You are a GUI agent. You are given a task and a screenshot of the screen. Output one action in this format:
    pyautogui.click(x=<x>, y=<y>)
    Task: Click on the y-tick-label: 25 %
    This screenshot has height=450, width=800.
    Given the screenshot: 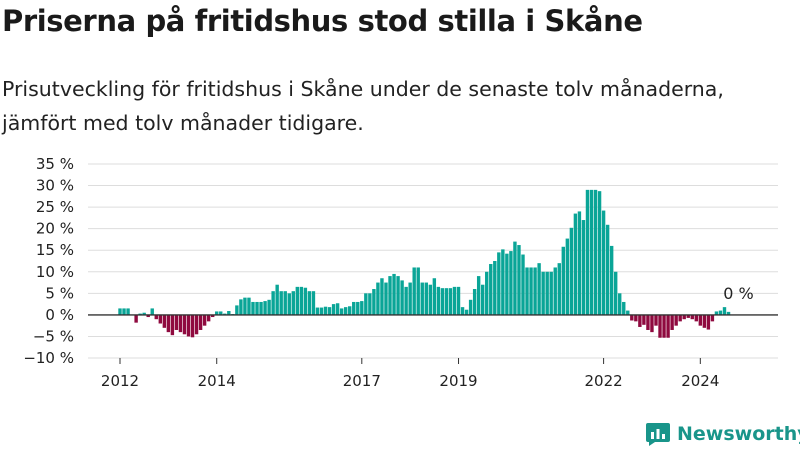 What is the action you would take?
    pyautogui.click(x=55, y=207)
    